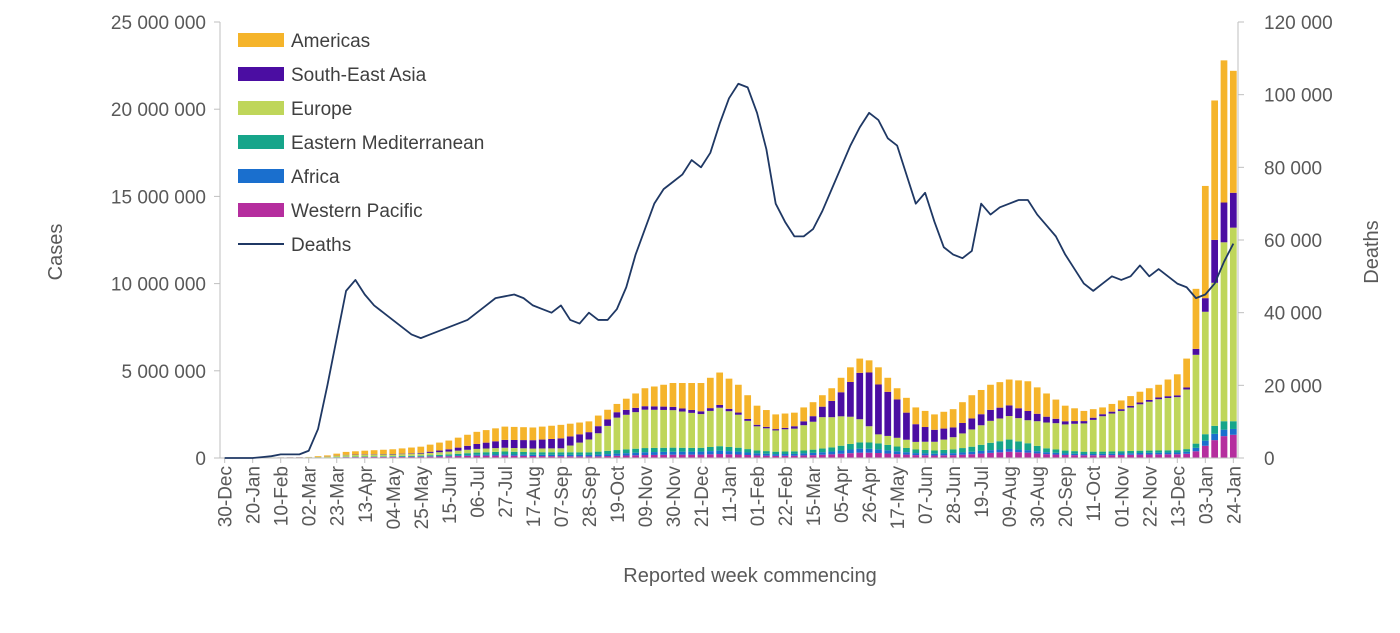 This screenshot has height=633, width=1400. What do you see at coordinates (822, 433) in the screenshot?
I see `bar-europe-w64` at bounding box center [822, 433].